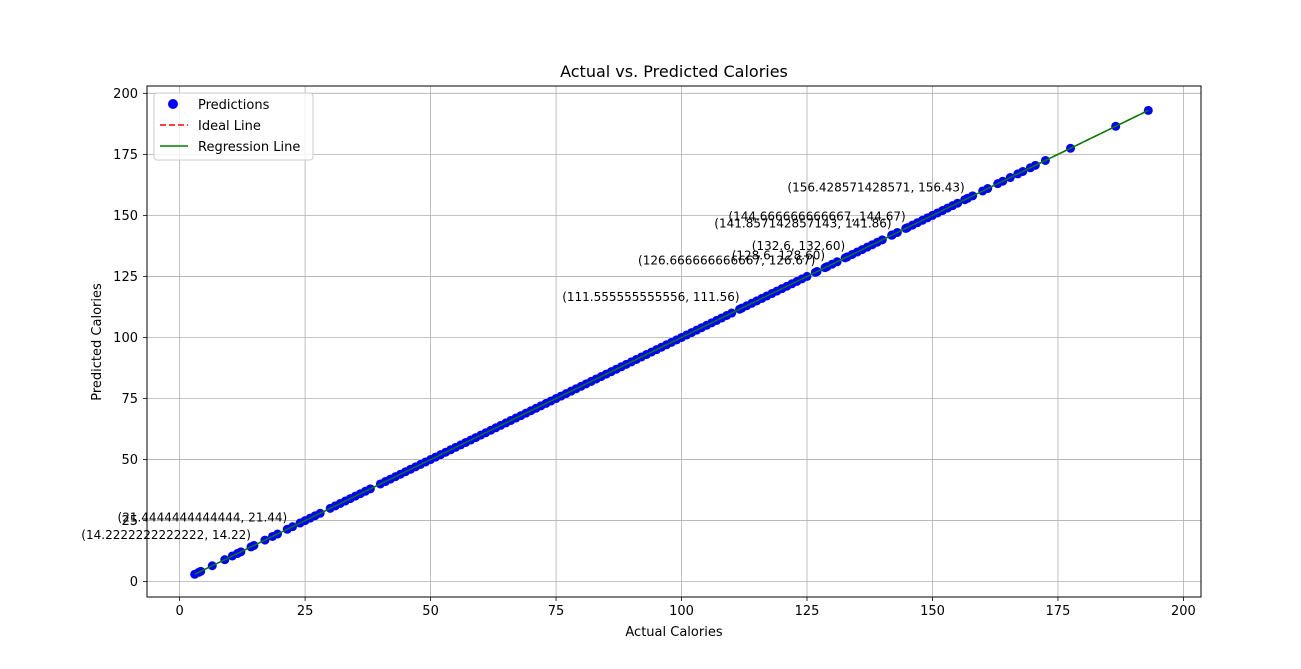 Image resolution: width=1301 pixels, height=669 pixels. Describe the element at coordinates (807, 611) in the screenshot. I see `x-tick-label: 125` at that location.